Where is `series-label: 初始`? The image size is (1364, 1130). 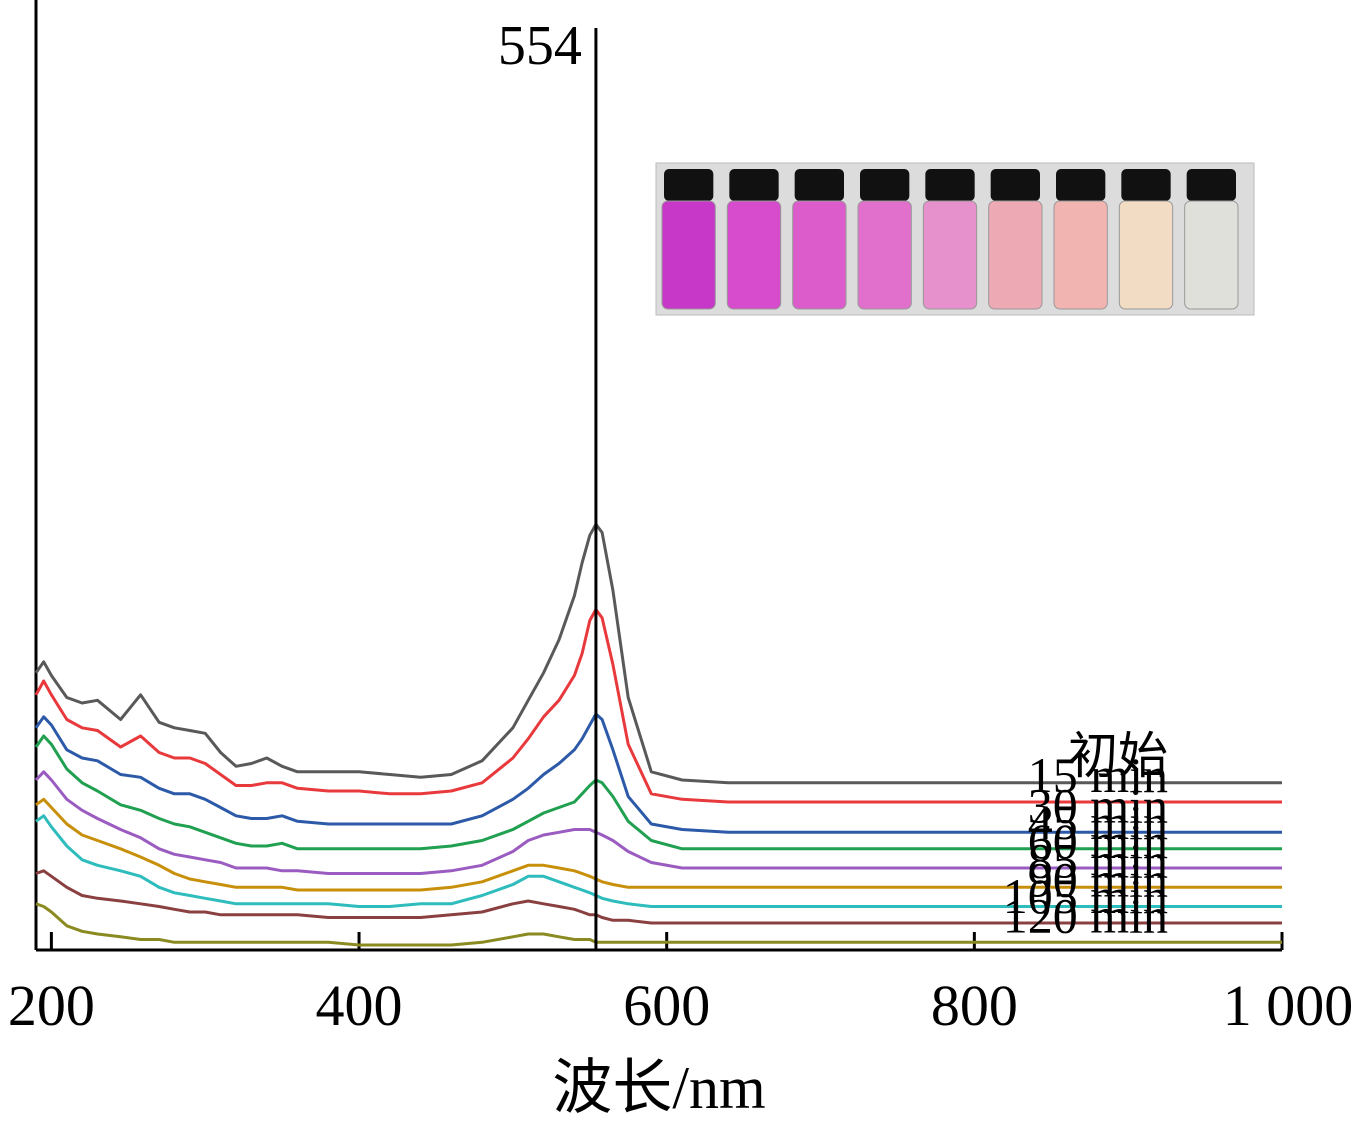 series-label: 初始 is located at coordinates (1118, 756).